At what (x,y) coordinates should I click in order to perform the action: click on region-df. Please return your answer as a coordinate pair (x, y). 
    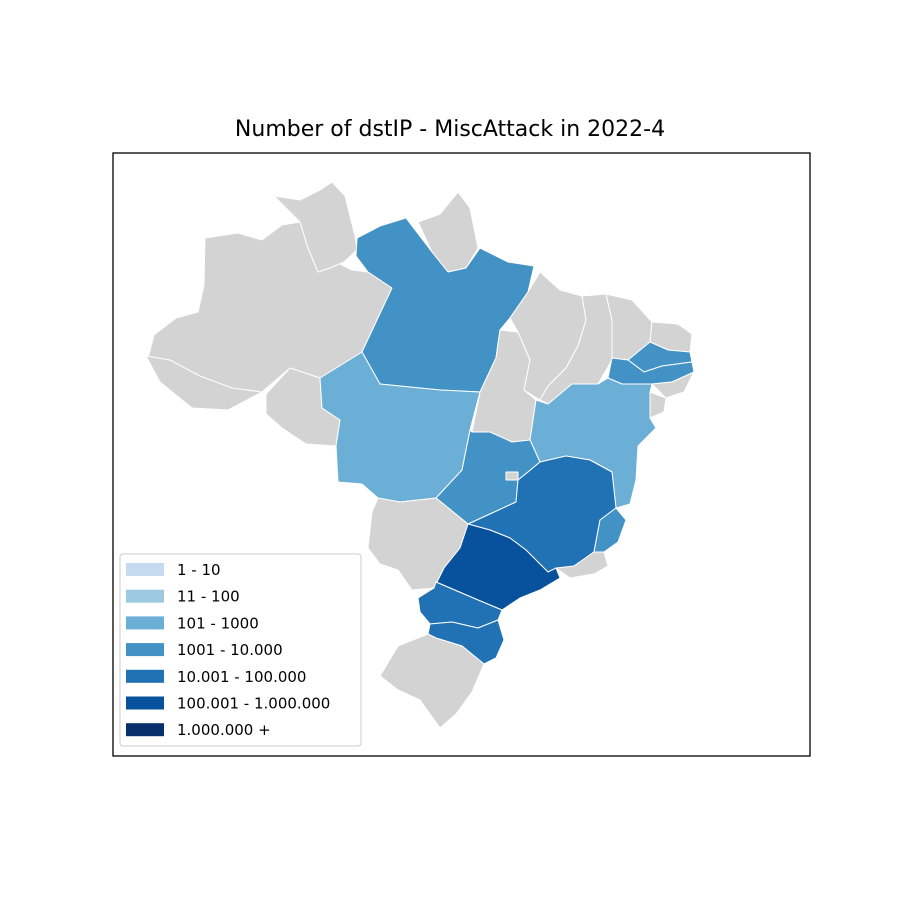
    Looking at the image, I should click on (512, 476).